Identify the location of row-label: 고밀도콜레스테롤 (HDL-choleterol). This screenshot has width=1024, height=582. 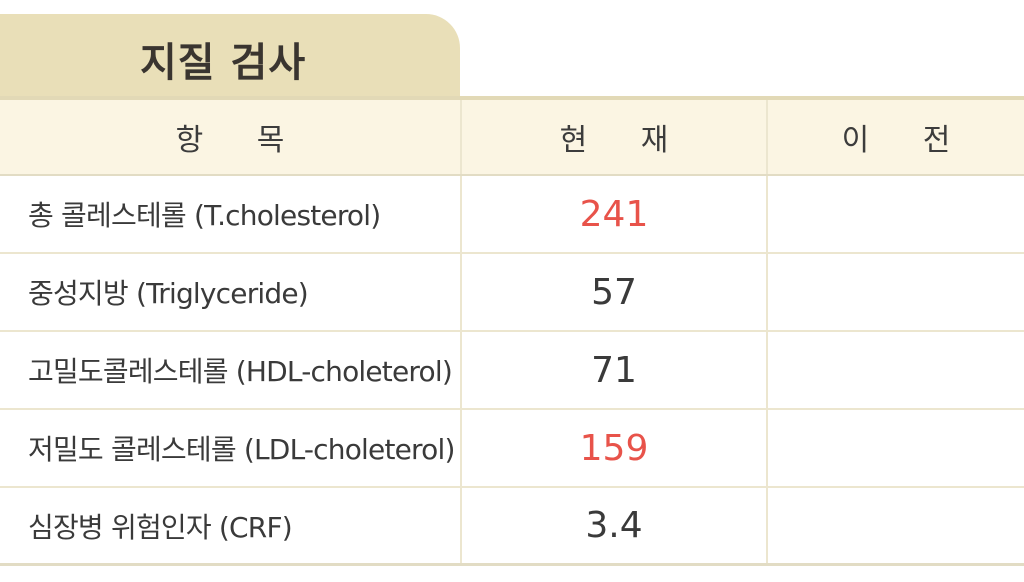
(240, 371).